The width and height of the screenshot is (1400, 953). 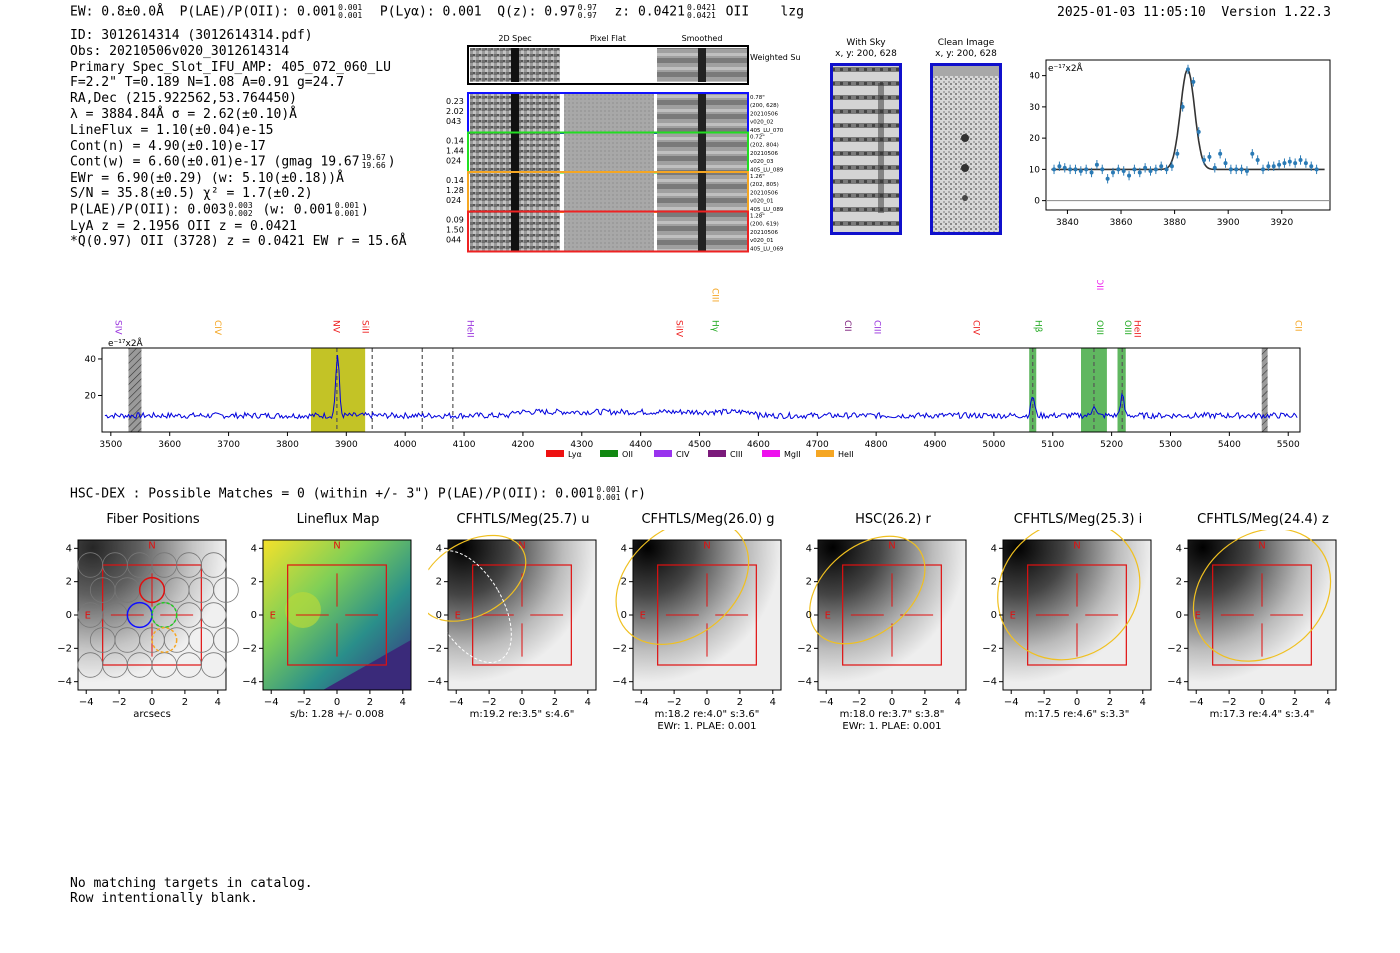 I want to click on fiber-orange, so click(x=164, y=640).